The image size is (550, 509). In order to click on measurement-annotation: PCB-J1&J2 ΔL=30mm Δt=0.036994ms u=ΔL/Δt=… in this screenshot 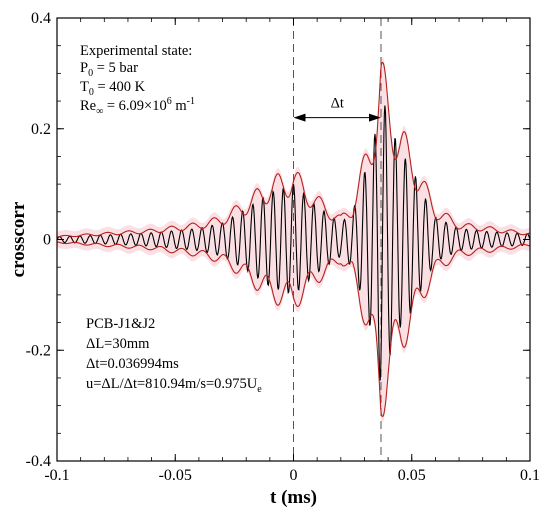, I will do `click(174, 355)`.